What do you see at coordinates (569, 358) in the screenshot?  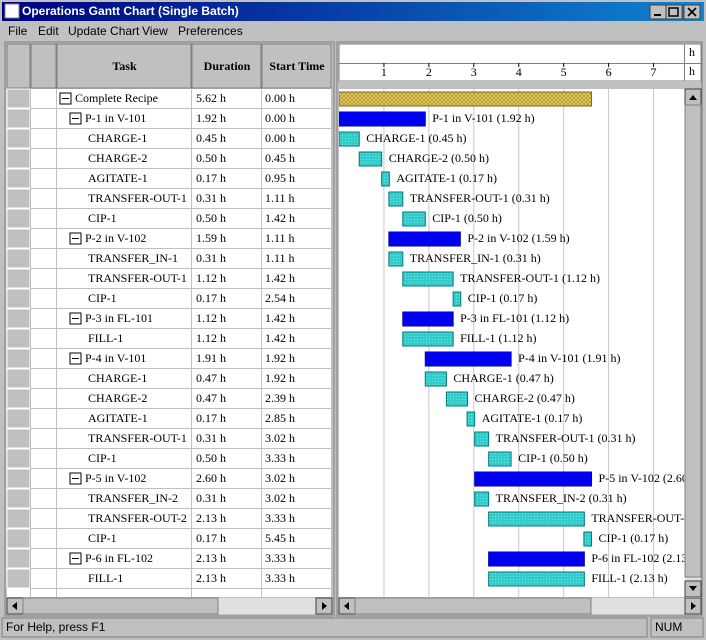 I see `bar-label: P-4 in V-101 (1.91 h)` at bounding box center [569, 358].